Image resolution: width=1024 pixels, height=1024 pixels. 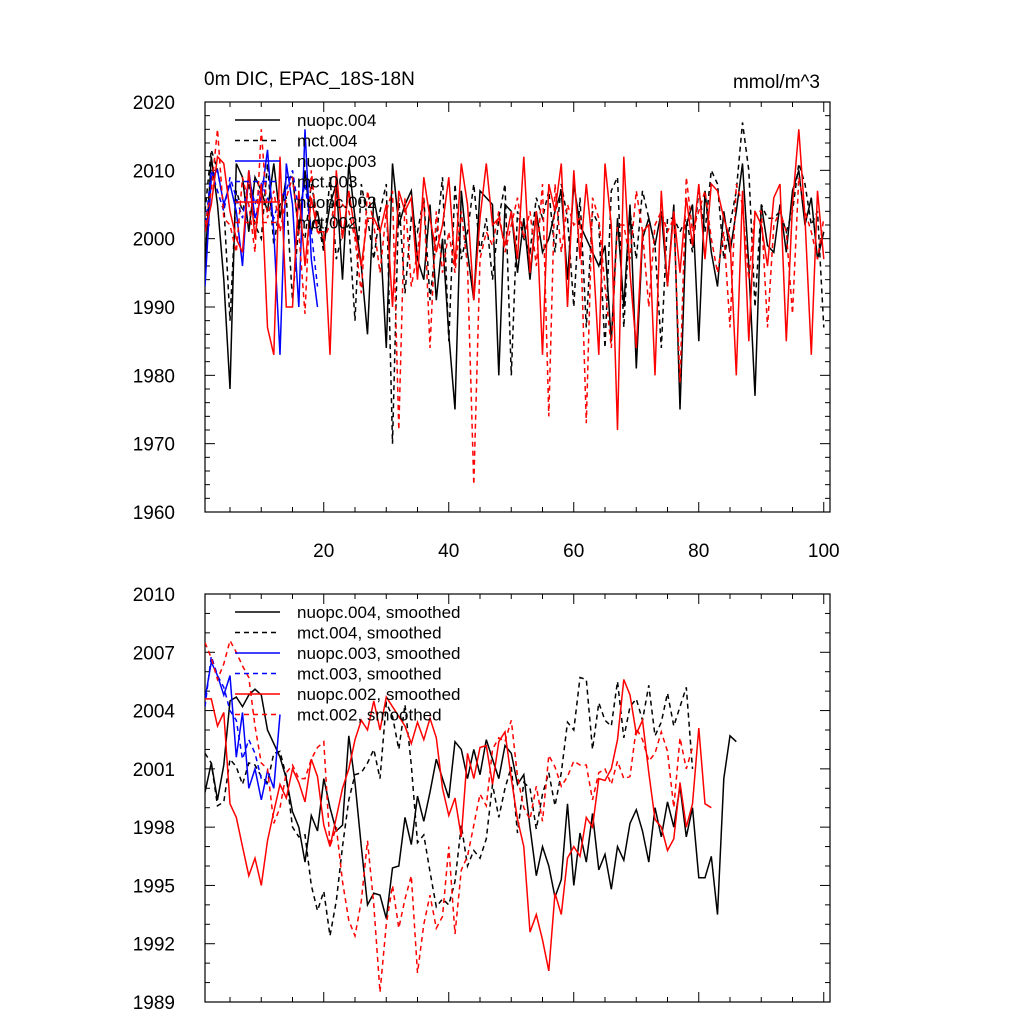 I want to click on legend-label: mct.004, smoothed, so click(x=369, y=633).